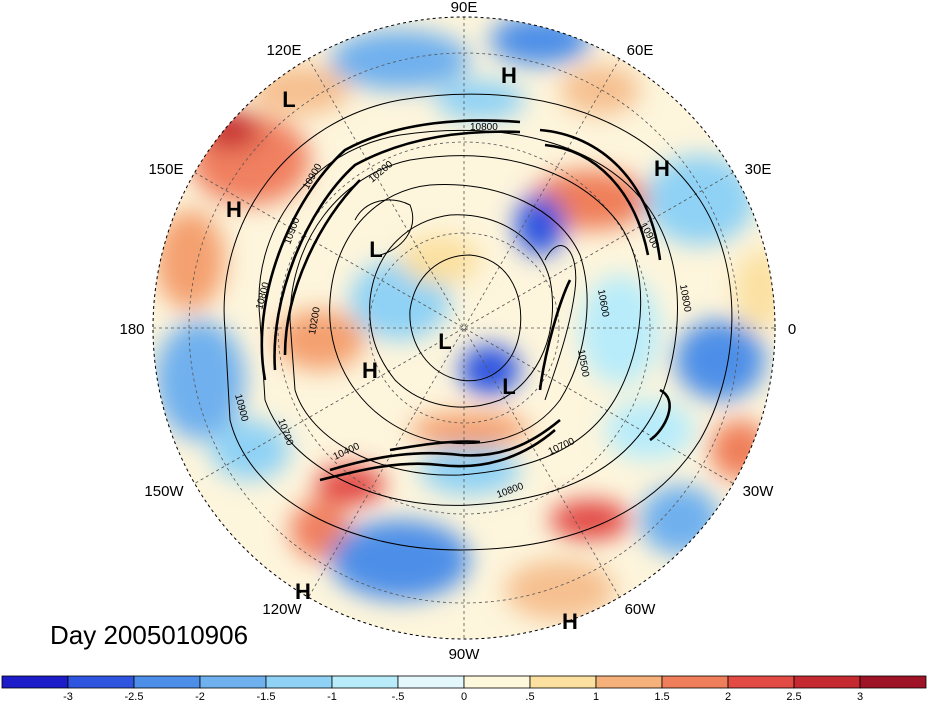 The width and height of the screenshot is (928, 702). I want to click on day-label: Day 2005010906, so click(149, 635).